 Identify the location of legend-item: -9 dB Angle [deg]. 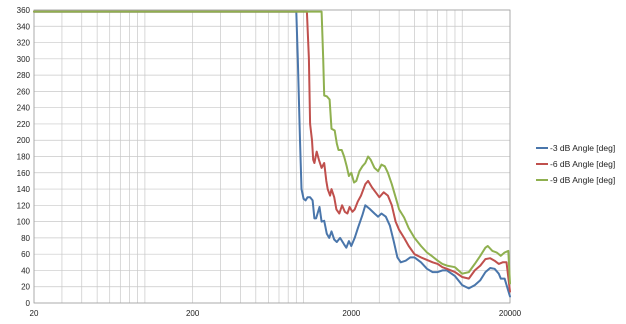
(575, 180).